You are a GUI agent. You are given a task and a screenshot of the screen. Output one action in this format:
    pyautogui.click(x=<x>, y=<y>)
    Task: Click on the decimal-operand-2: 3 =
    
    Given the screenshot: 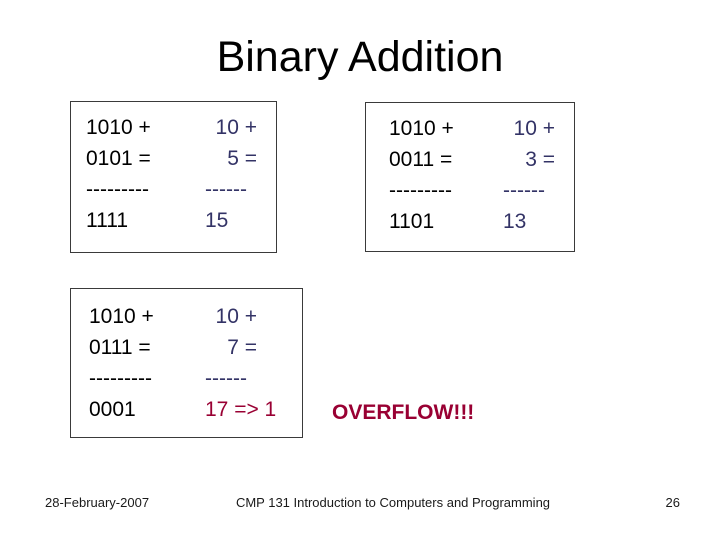 What is the action you would take?
    pyautogui.click(x=540, y=159)
    